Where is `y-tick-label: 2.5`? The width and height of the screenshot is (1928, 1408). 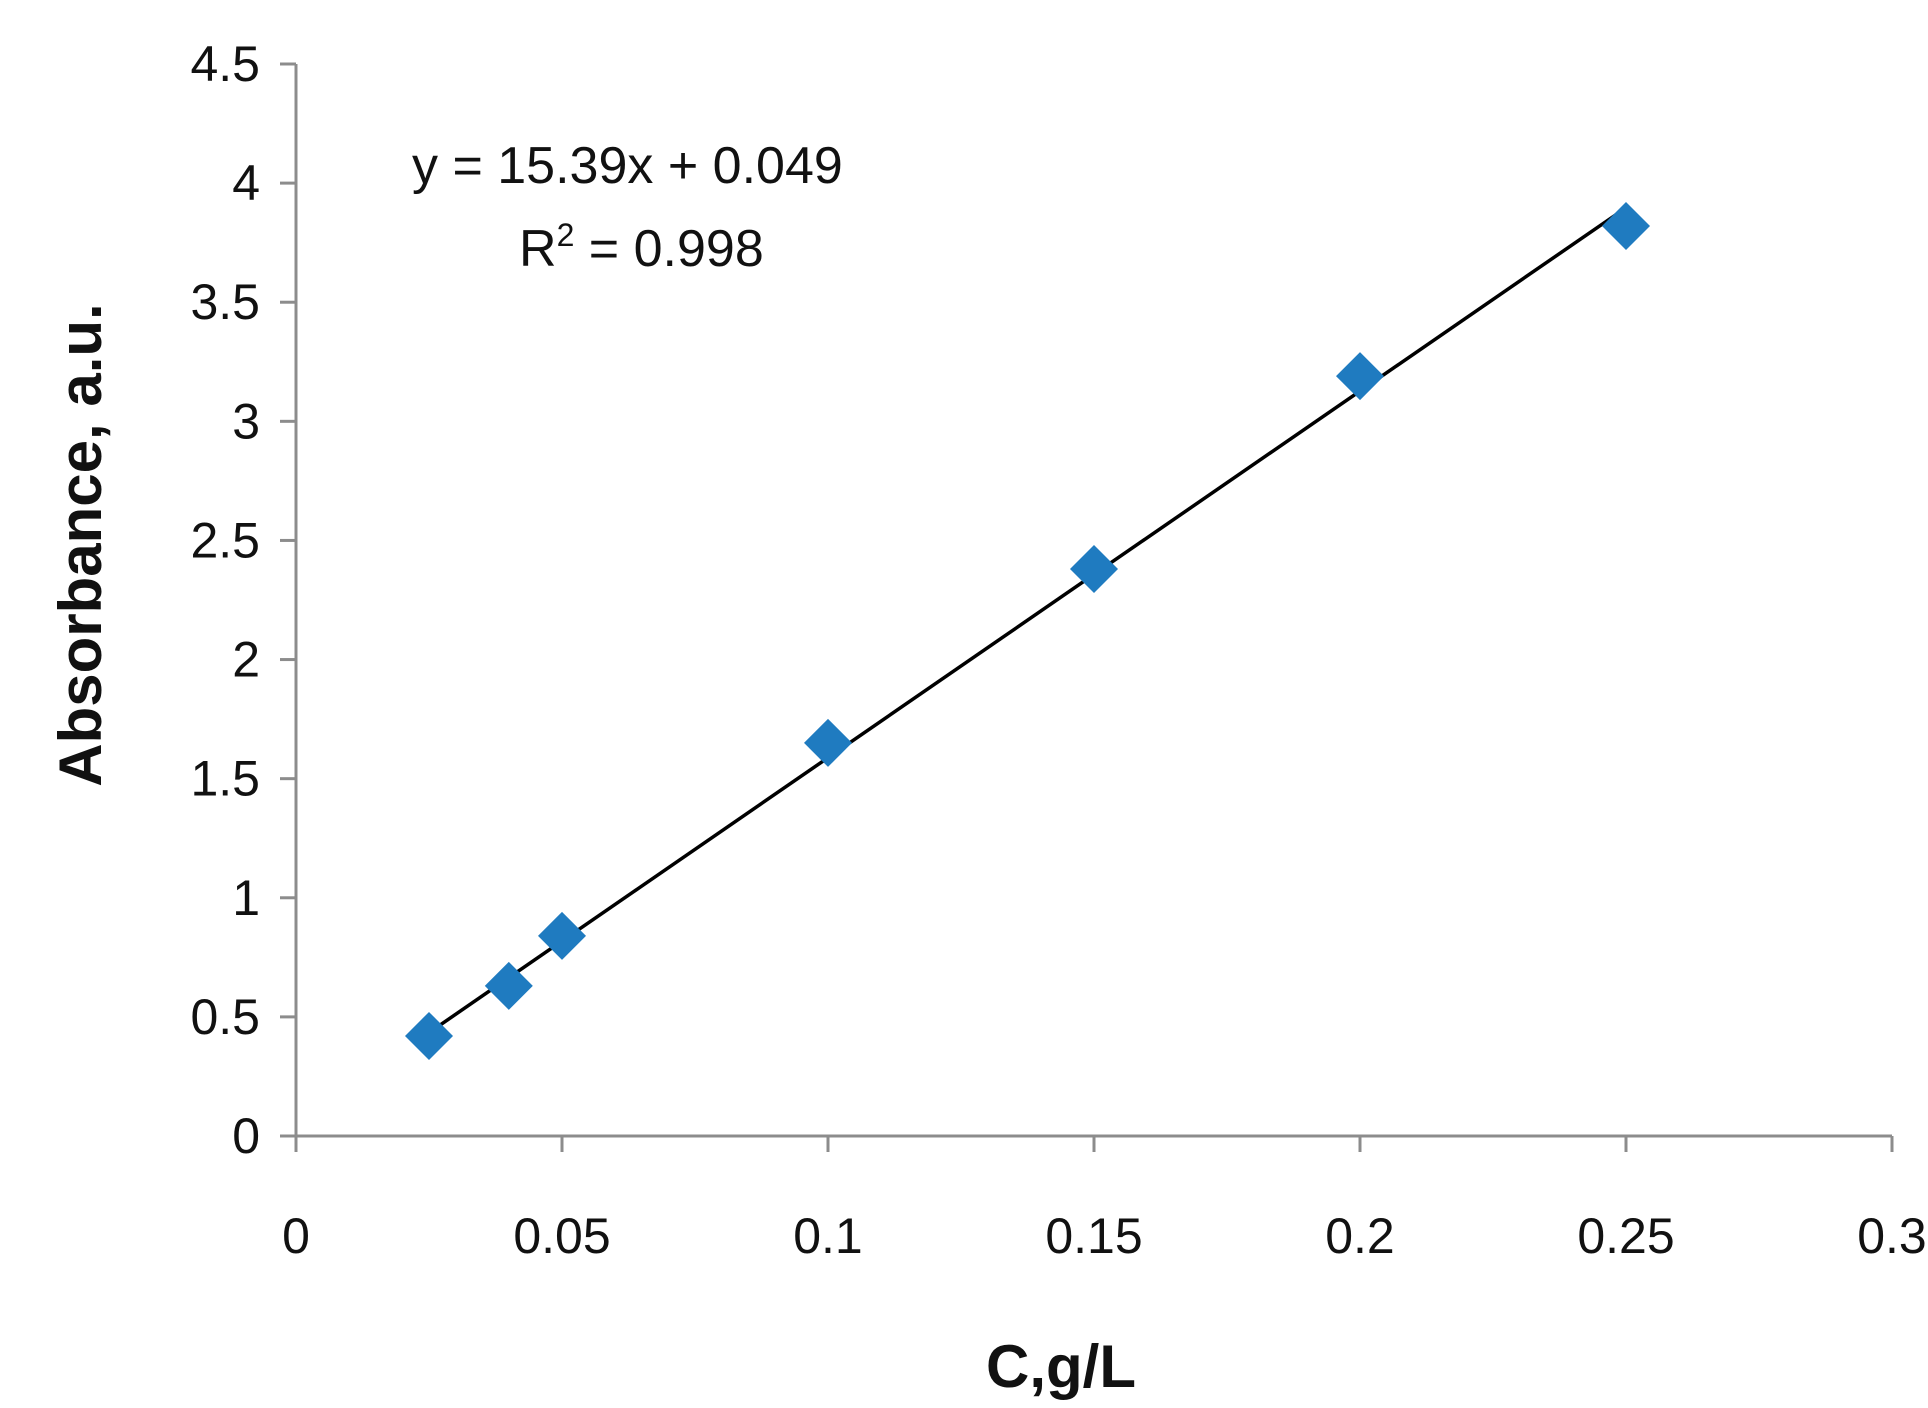 y-tick-label: 2.5 is located at coordinates (225, 540).